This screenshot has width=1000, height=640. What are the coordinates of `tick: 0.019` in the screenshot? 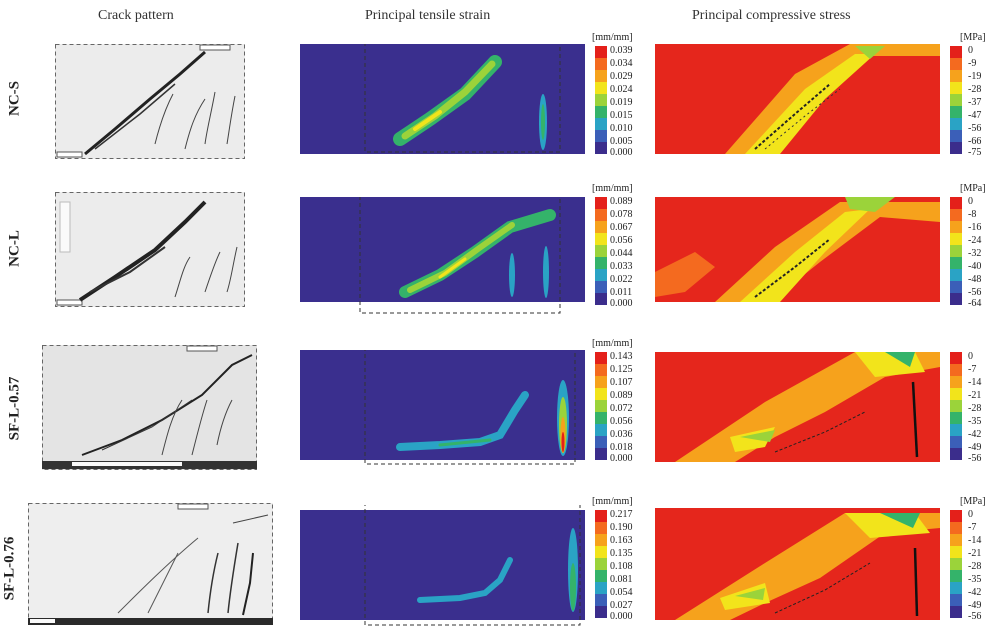 It's located at (621, 102).